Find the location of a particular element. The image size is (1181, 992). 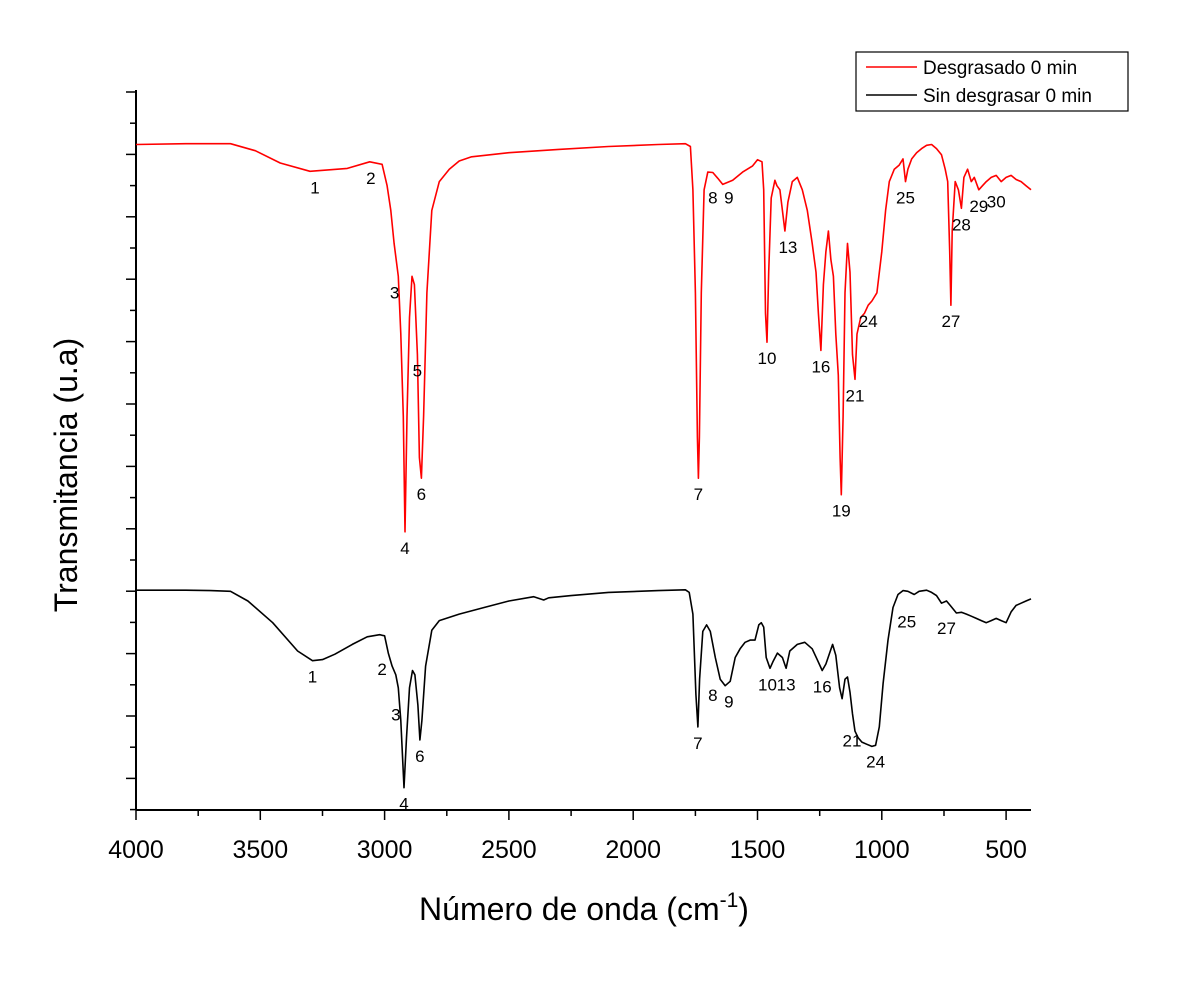

peak-label-sin-desgrasar-25: 25 is located at coordinates (906, 621).